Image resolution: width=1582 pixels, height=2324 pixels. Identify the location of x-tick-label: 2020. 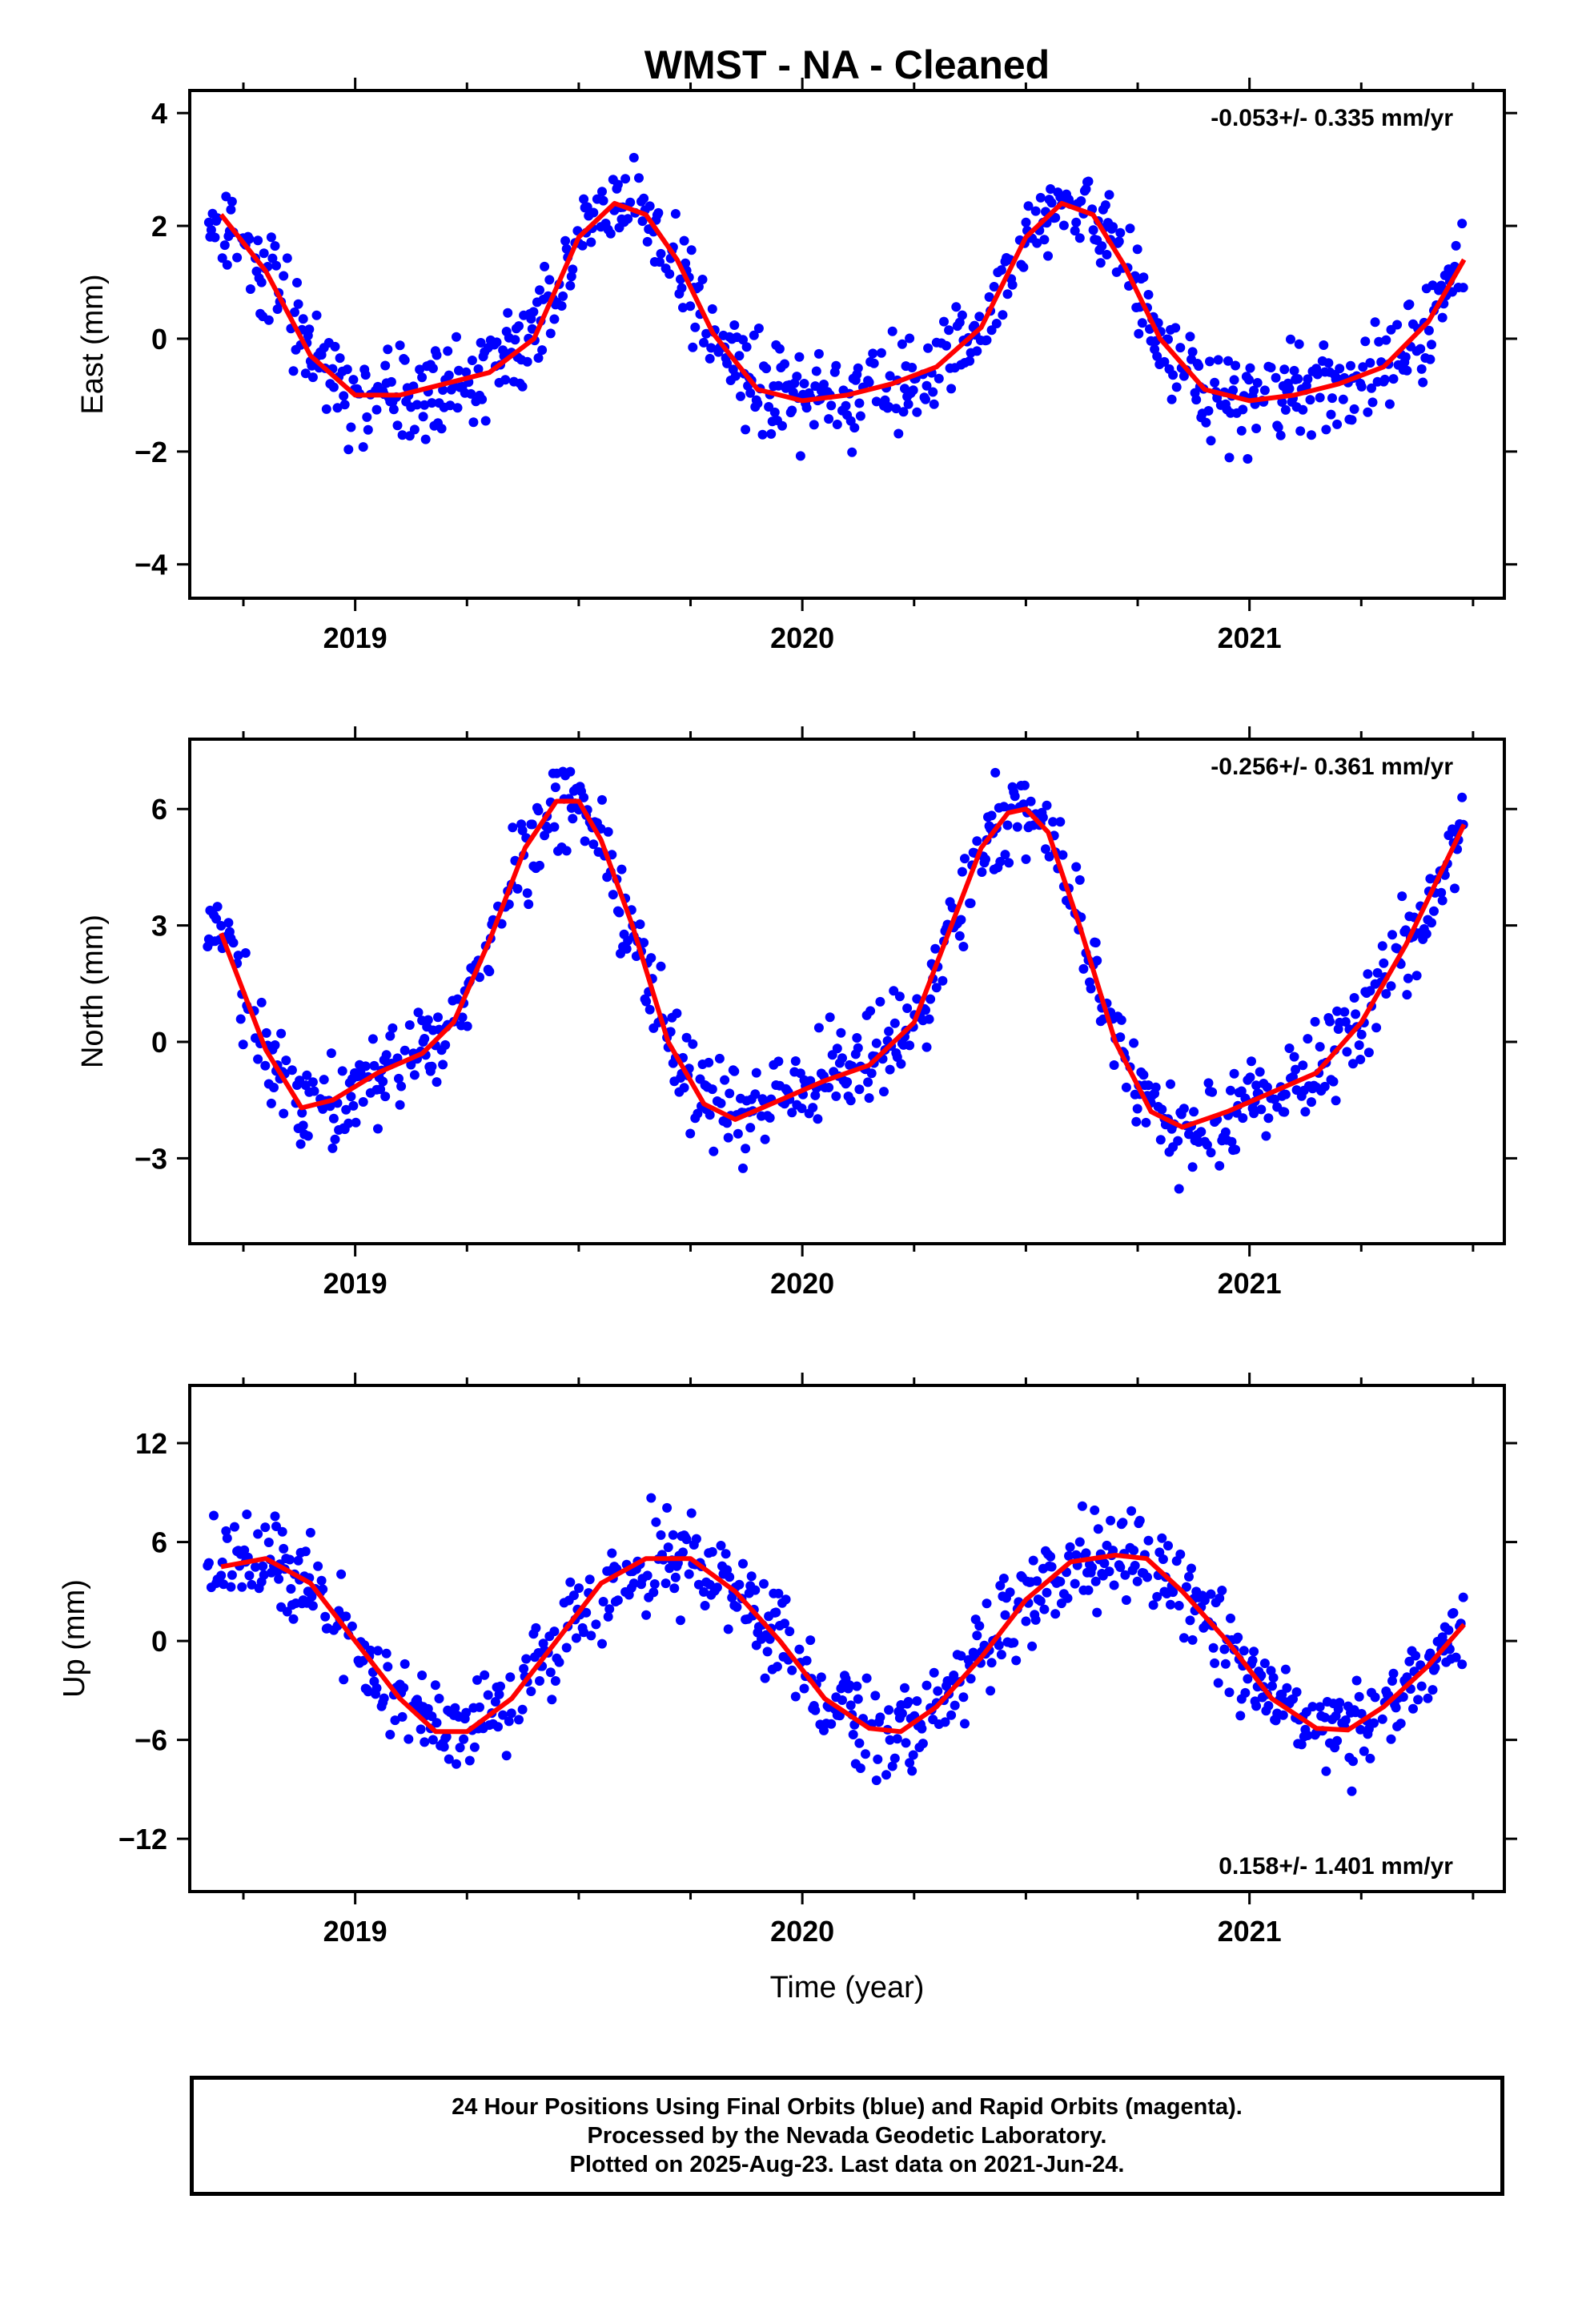
(802, 1931).